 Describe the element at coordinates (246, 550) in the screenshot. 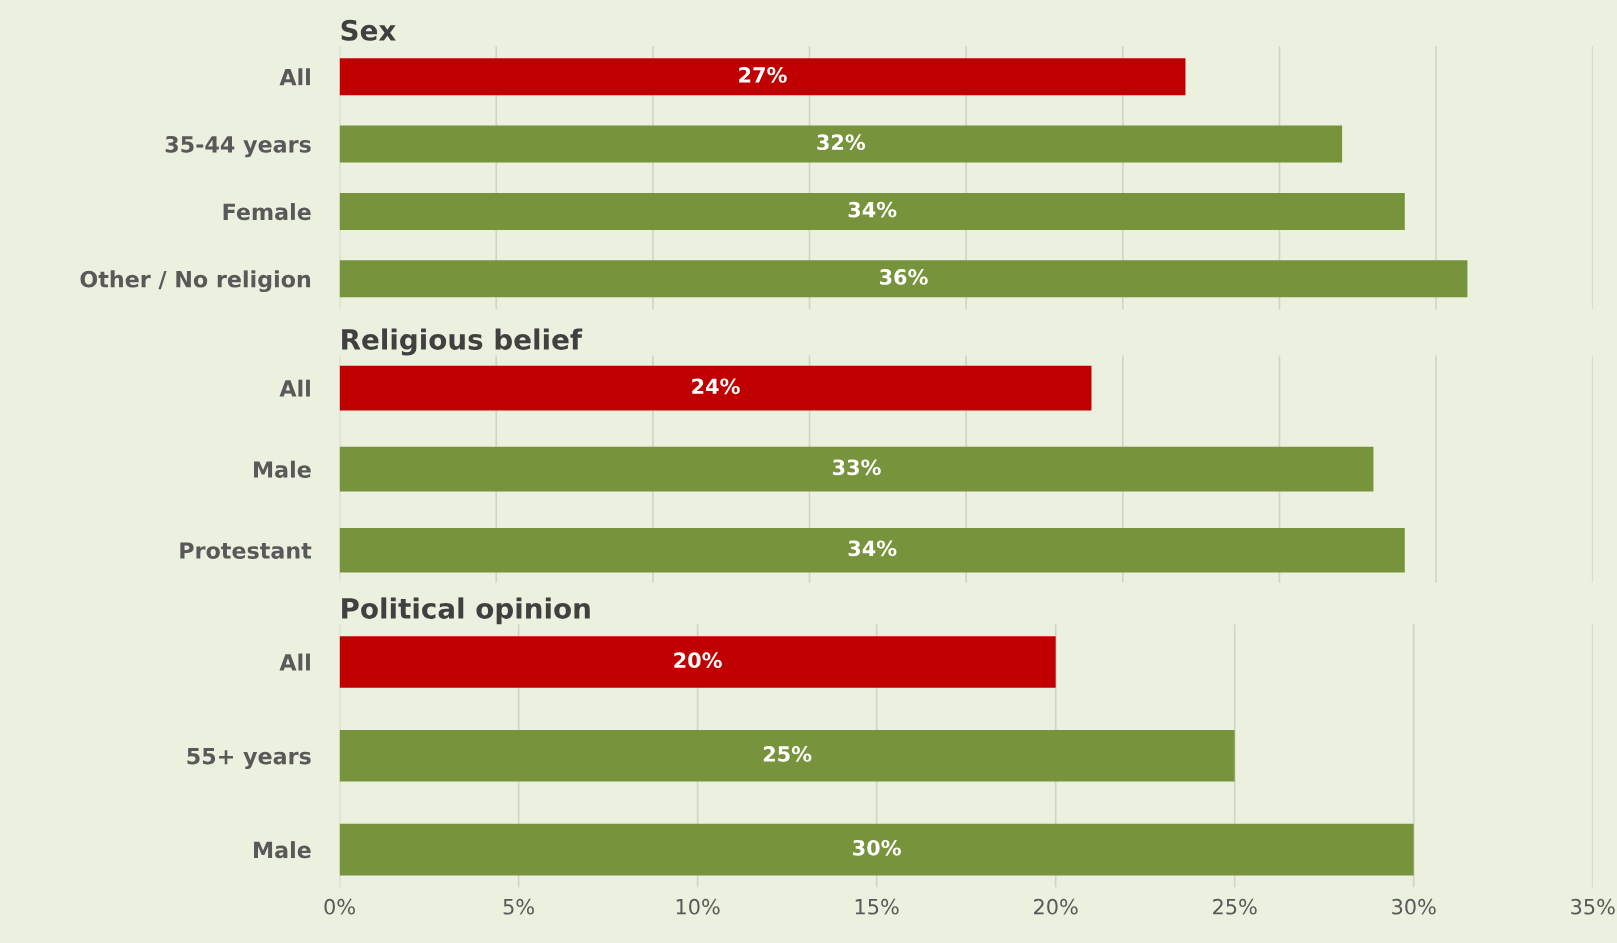

I see `y-tick-label: Protestant` at that location.